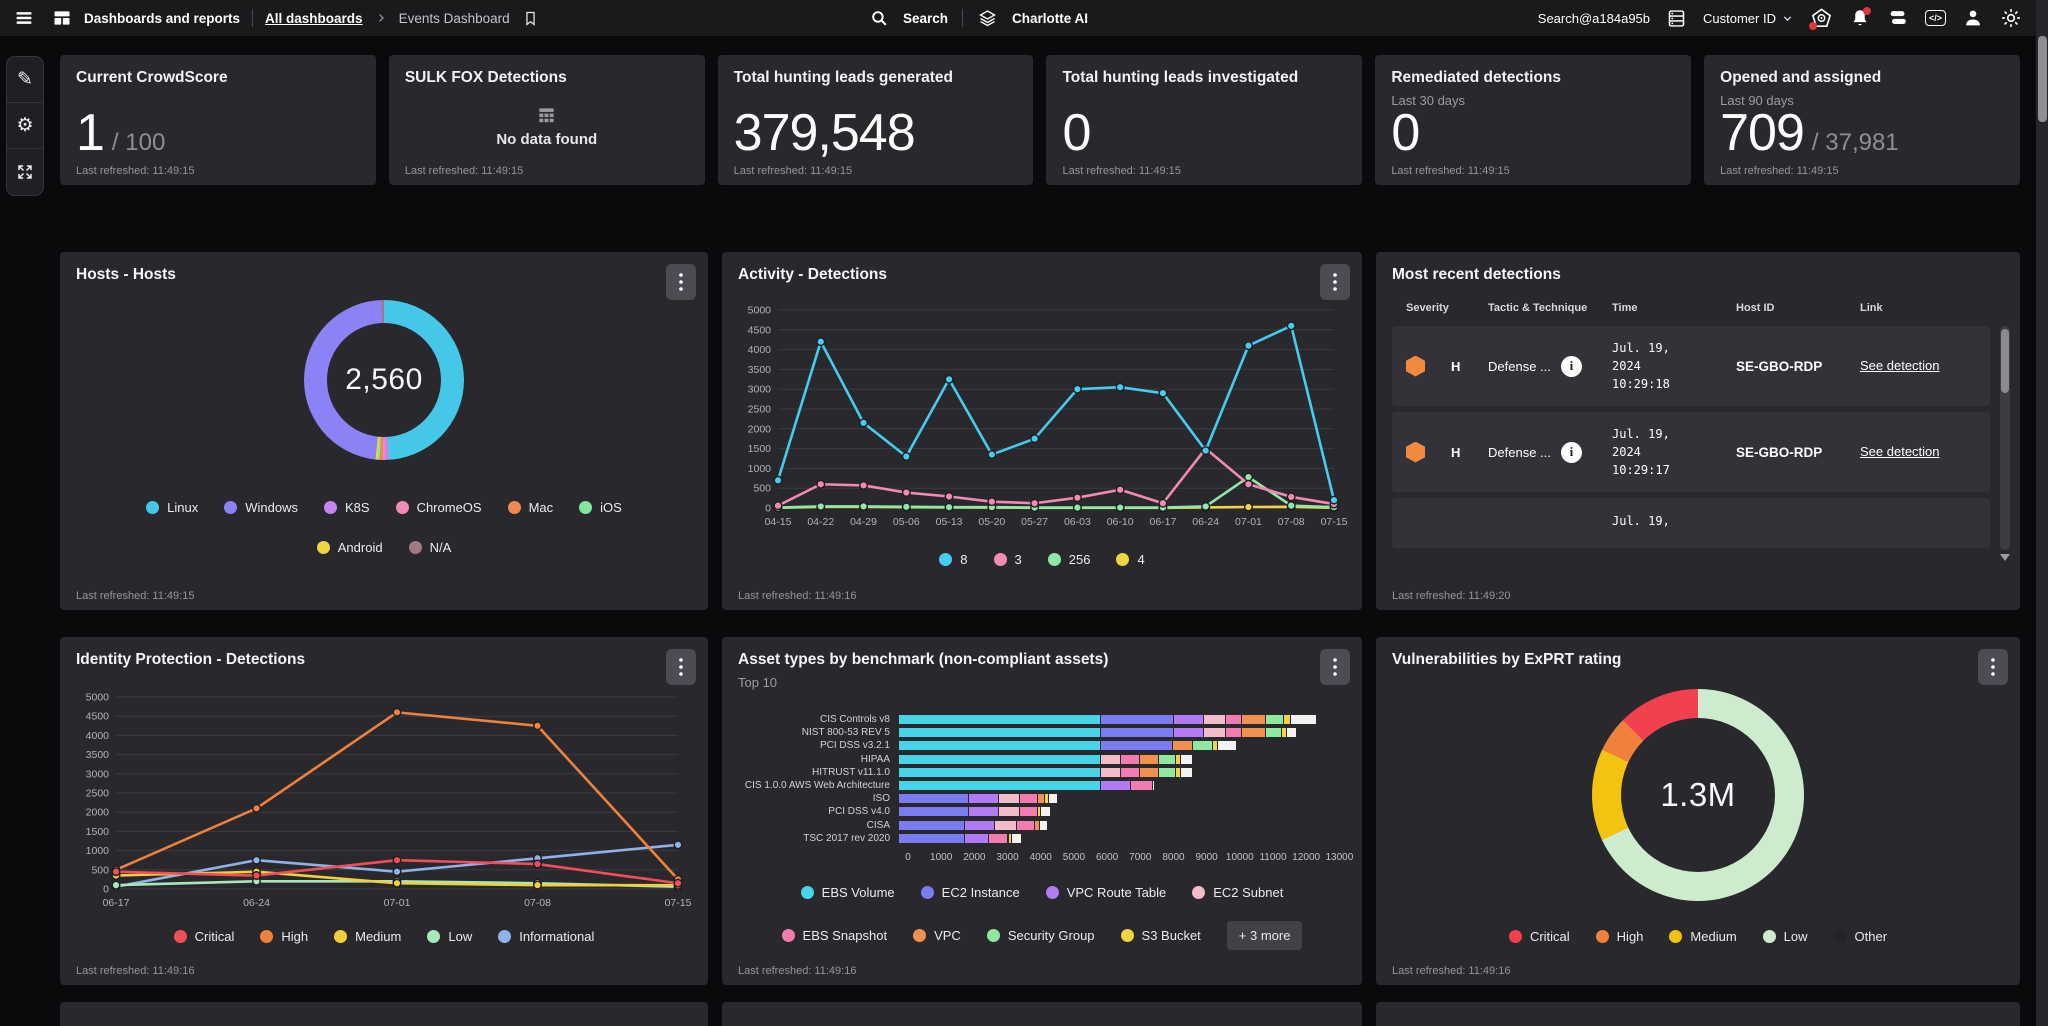 Image resolution: width=2048 pixels, height=1026 pixels. What do you see at coordinates (879, 18) in the screenshot?
I see `search-icon` at bounding box center [879, 18].